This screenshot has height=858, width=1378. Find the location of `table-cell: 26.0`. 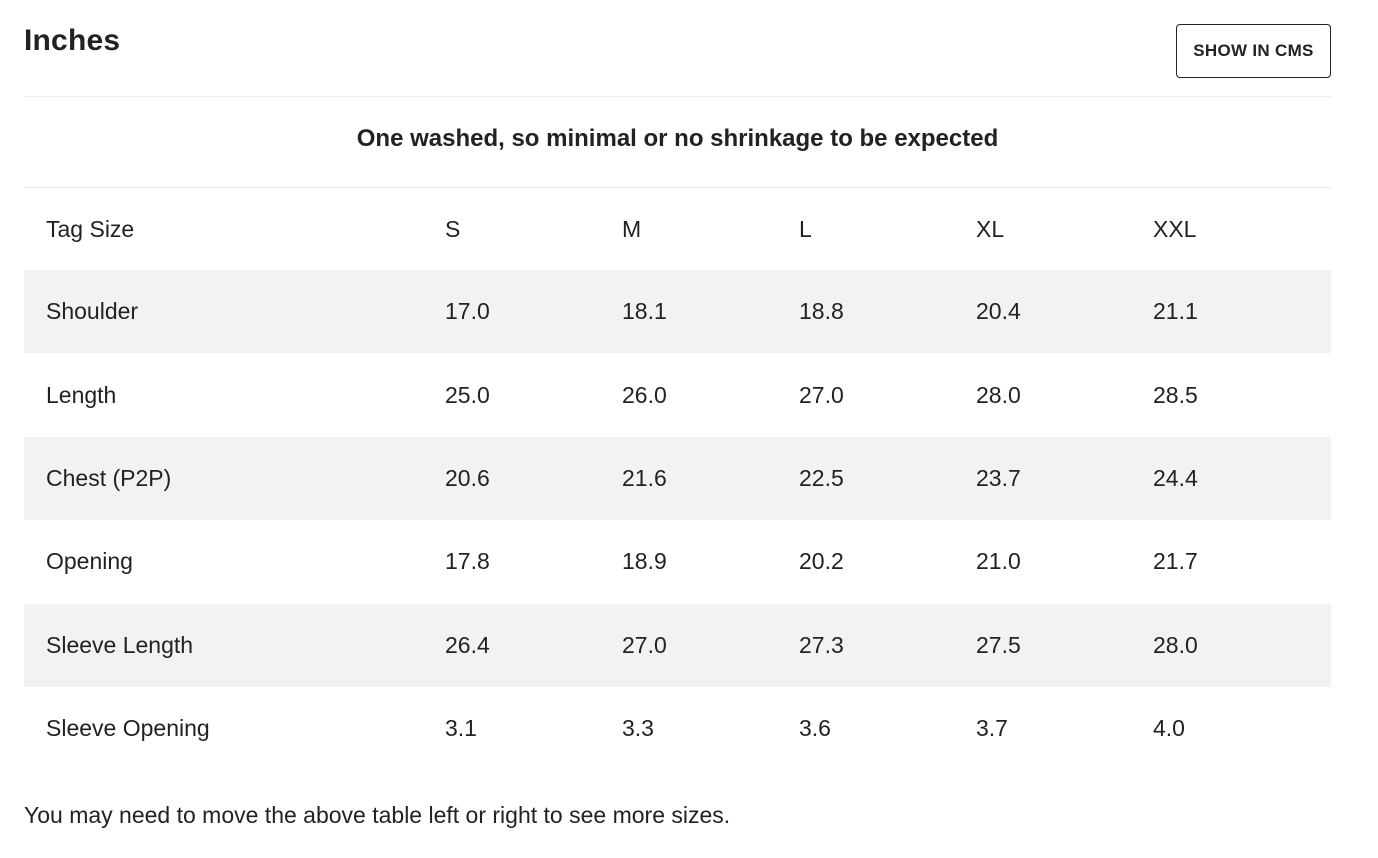

table-cell: 26.0 is located at coordinates (644, 394).